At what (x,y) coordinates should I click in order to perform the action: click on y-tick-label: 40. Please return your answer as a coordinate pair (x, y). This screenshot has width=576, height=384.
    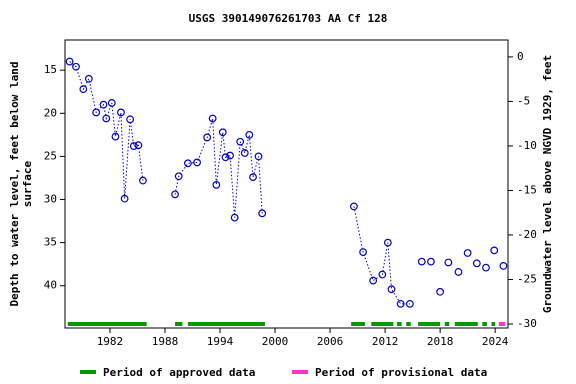
    Looking at the image, I should click on (50, 285).